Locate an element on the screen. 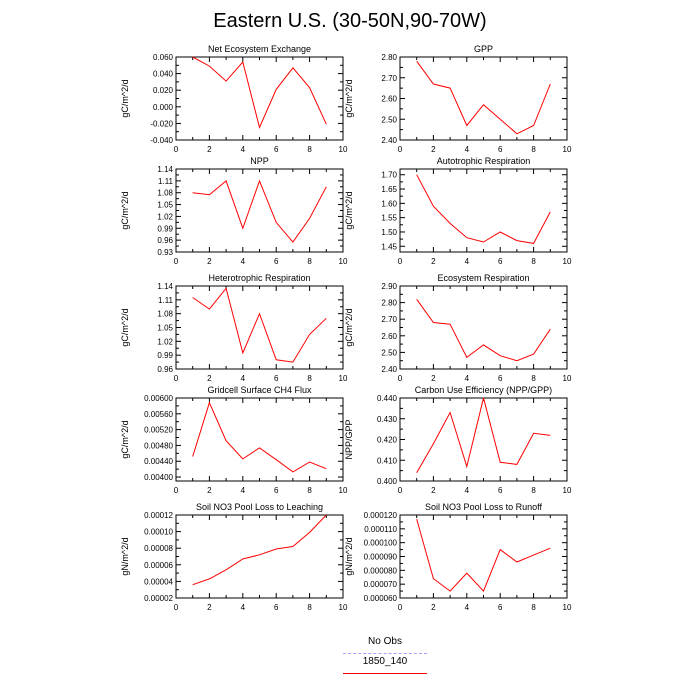  y-tick-label: 0.000 is located at coordinates (163, 107).